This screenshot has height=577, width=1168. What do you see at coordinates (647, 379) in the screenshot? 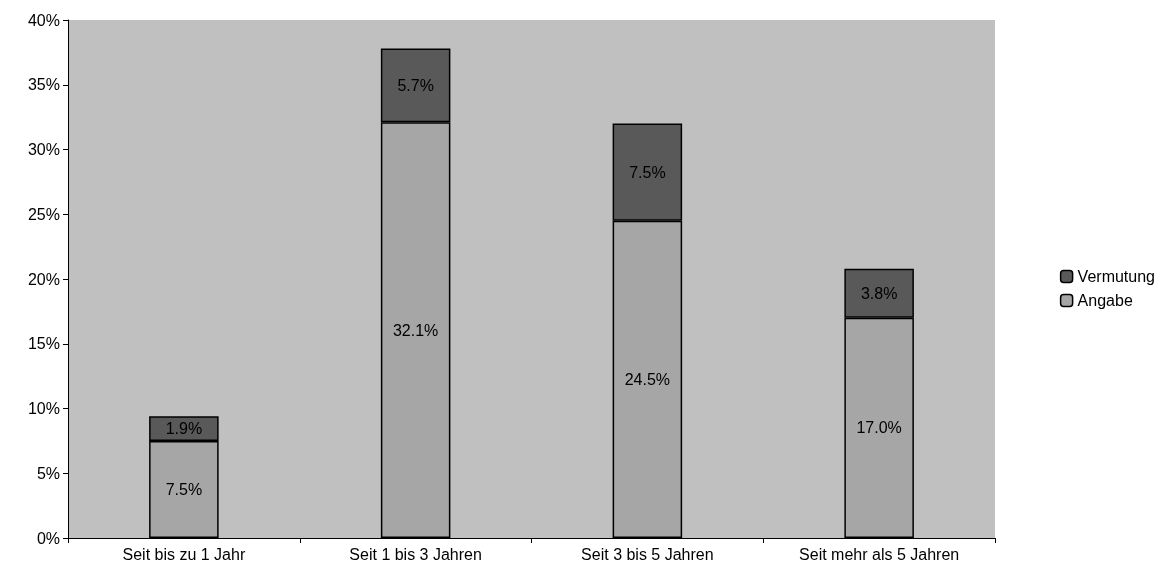
I see `data-label: 24.5%` at bounding box center [647, 379].